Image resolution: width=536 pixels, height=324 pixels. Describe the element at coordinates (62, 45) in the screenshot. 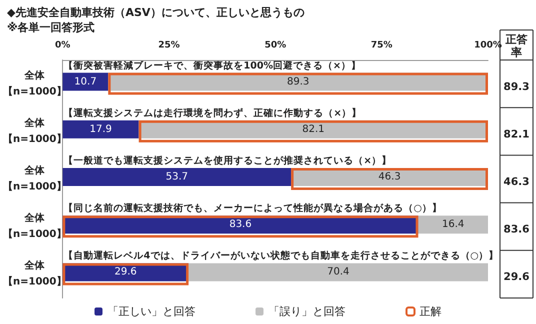

I see `x-tick-label: 0%` at that location.